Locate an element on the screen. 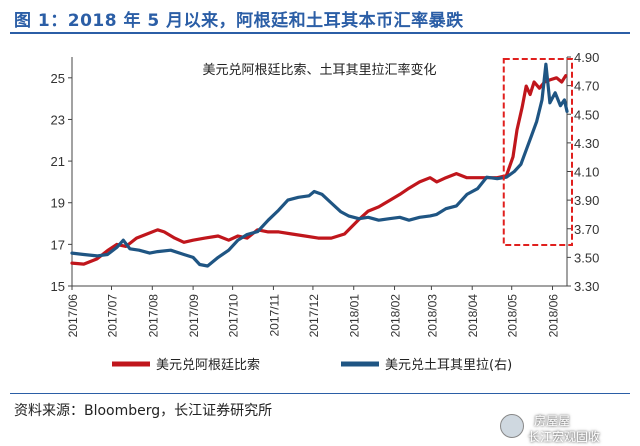 The height and width of the screenshot is (446, 640). left-tick-label: 21 is located at coordinates (58, 161).